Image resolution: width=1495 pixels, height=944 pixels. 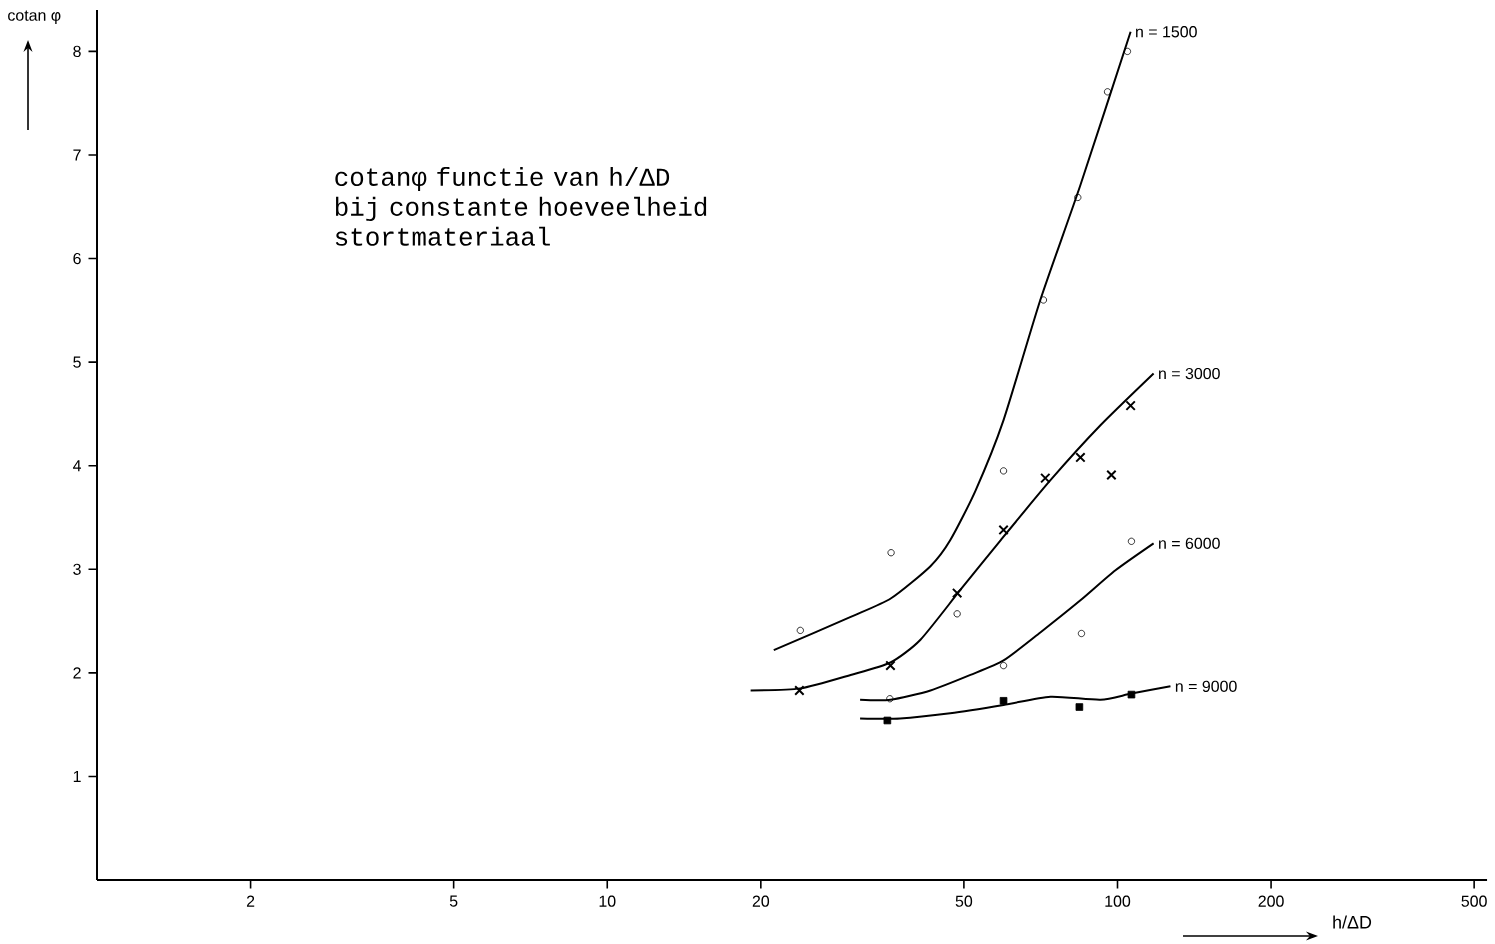 I want to click on x-tick-label: 200, so click(x=1271, y=901).